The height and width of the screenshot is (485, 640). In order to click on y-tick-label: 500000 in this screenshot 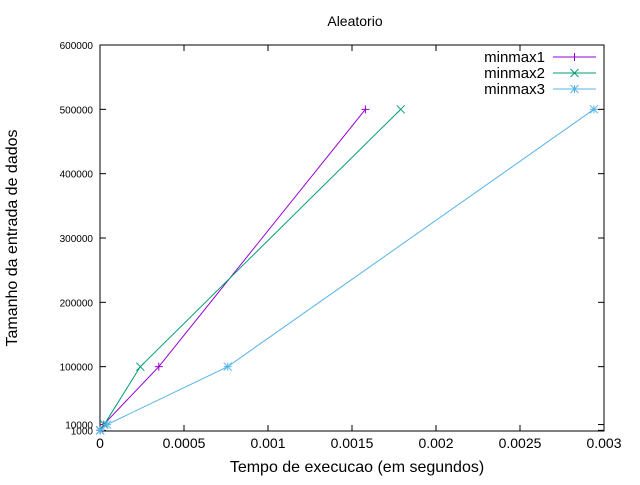, I will do `click(77, 110)`.